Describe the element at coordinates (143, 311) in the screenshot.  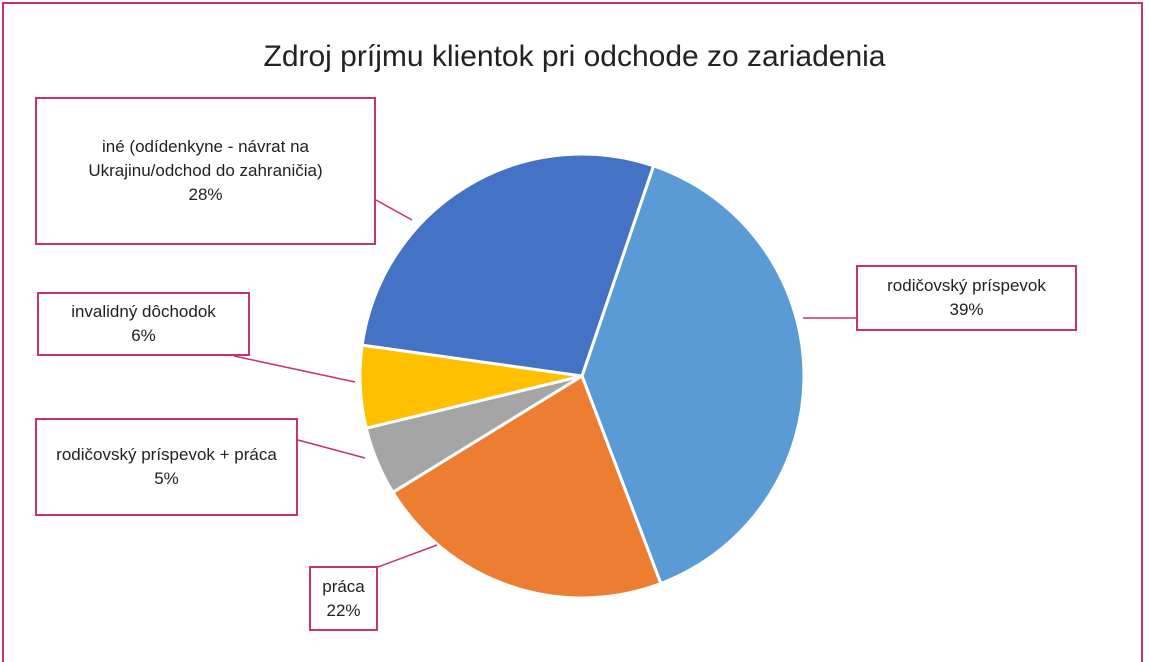
I see `category-label: invalidný dôchodok` at that location.